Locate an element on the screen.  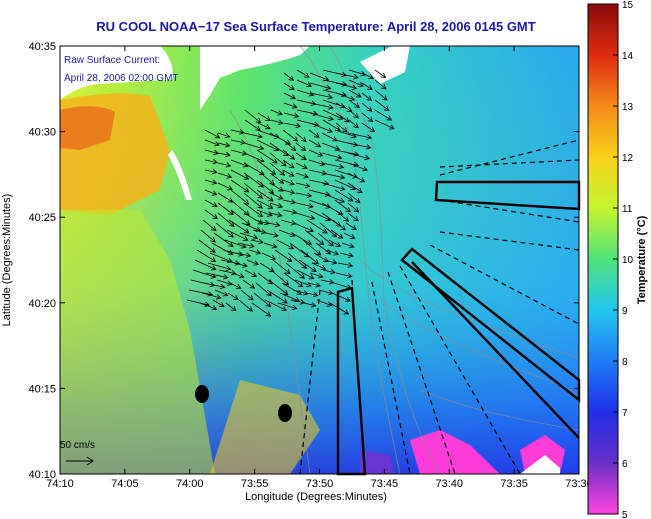
colorbar-ticks: 5 6 7 8 9 10 11 12 13 14 15 is located at coordinates (623, 259).